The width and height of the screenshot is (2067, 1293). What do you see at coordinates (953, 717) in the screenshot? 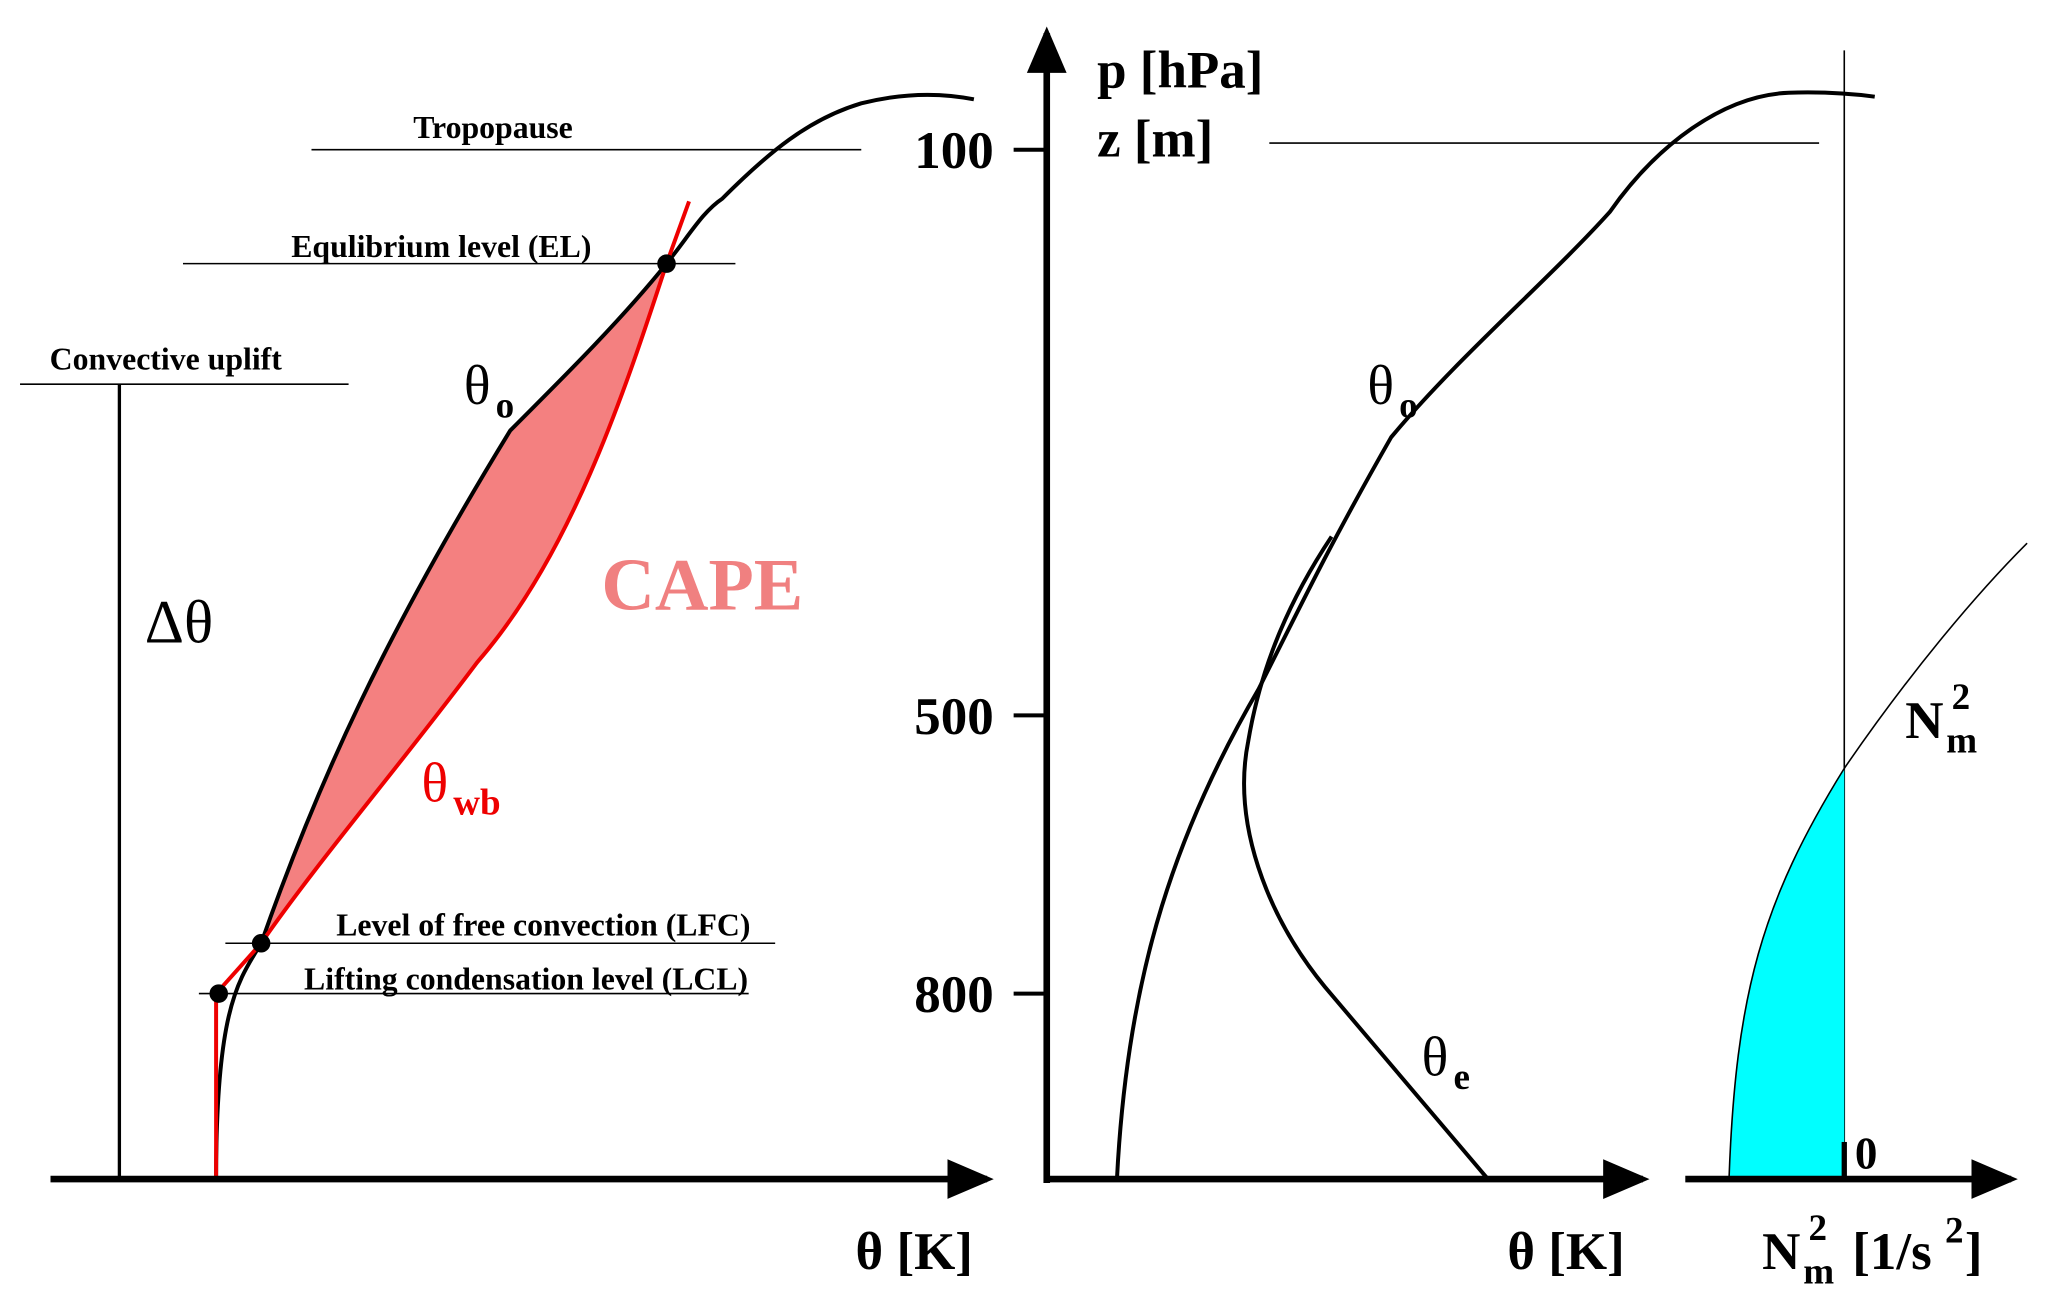
I see `tick-label: 500` at bounding box center [953, 717].